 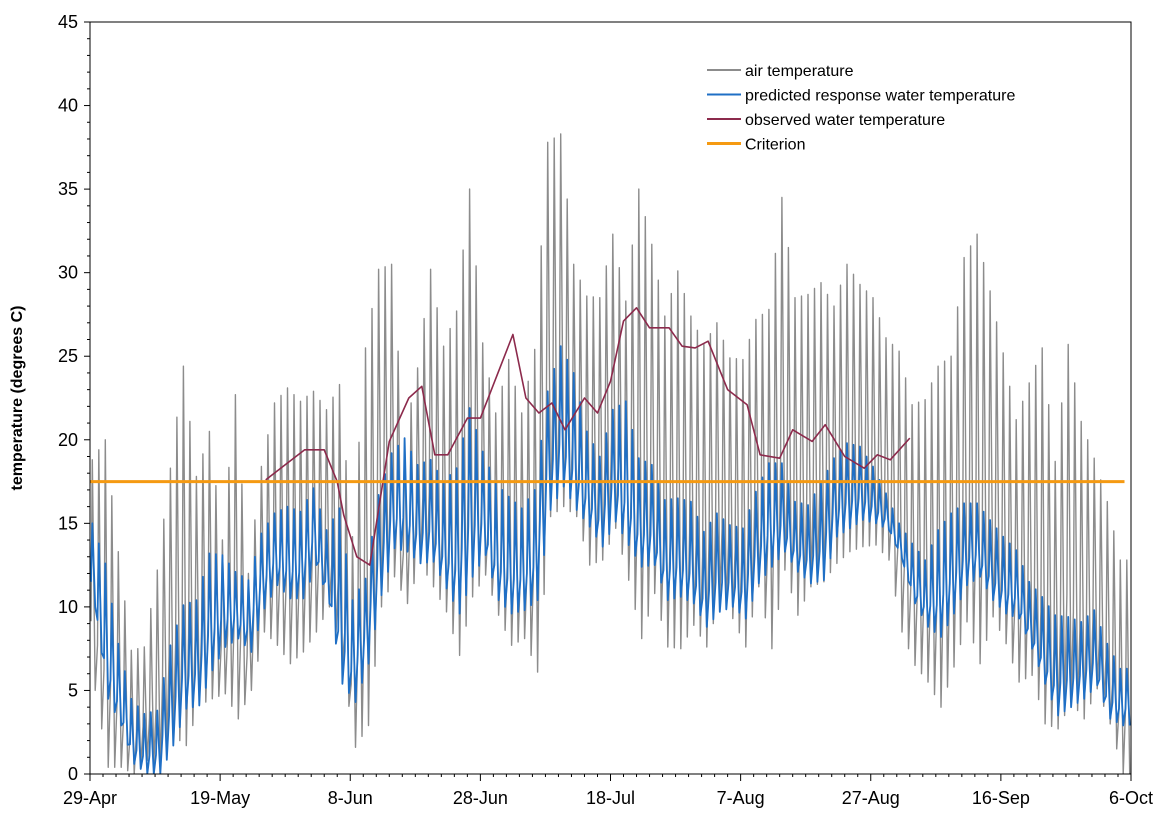 What do you see at coordinates (480, 798) in the screenshot?
I see `x-tick-label: 28-Jun` at bounding box center [480, 798].